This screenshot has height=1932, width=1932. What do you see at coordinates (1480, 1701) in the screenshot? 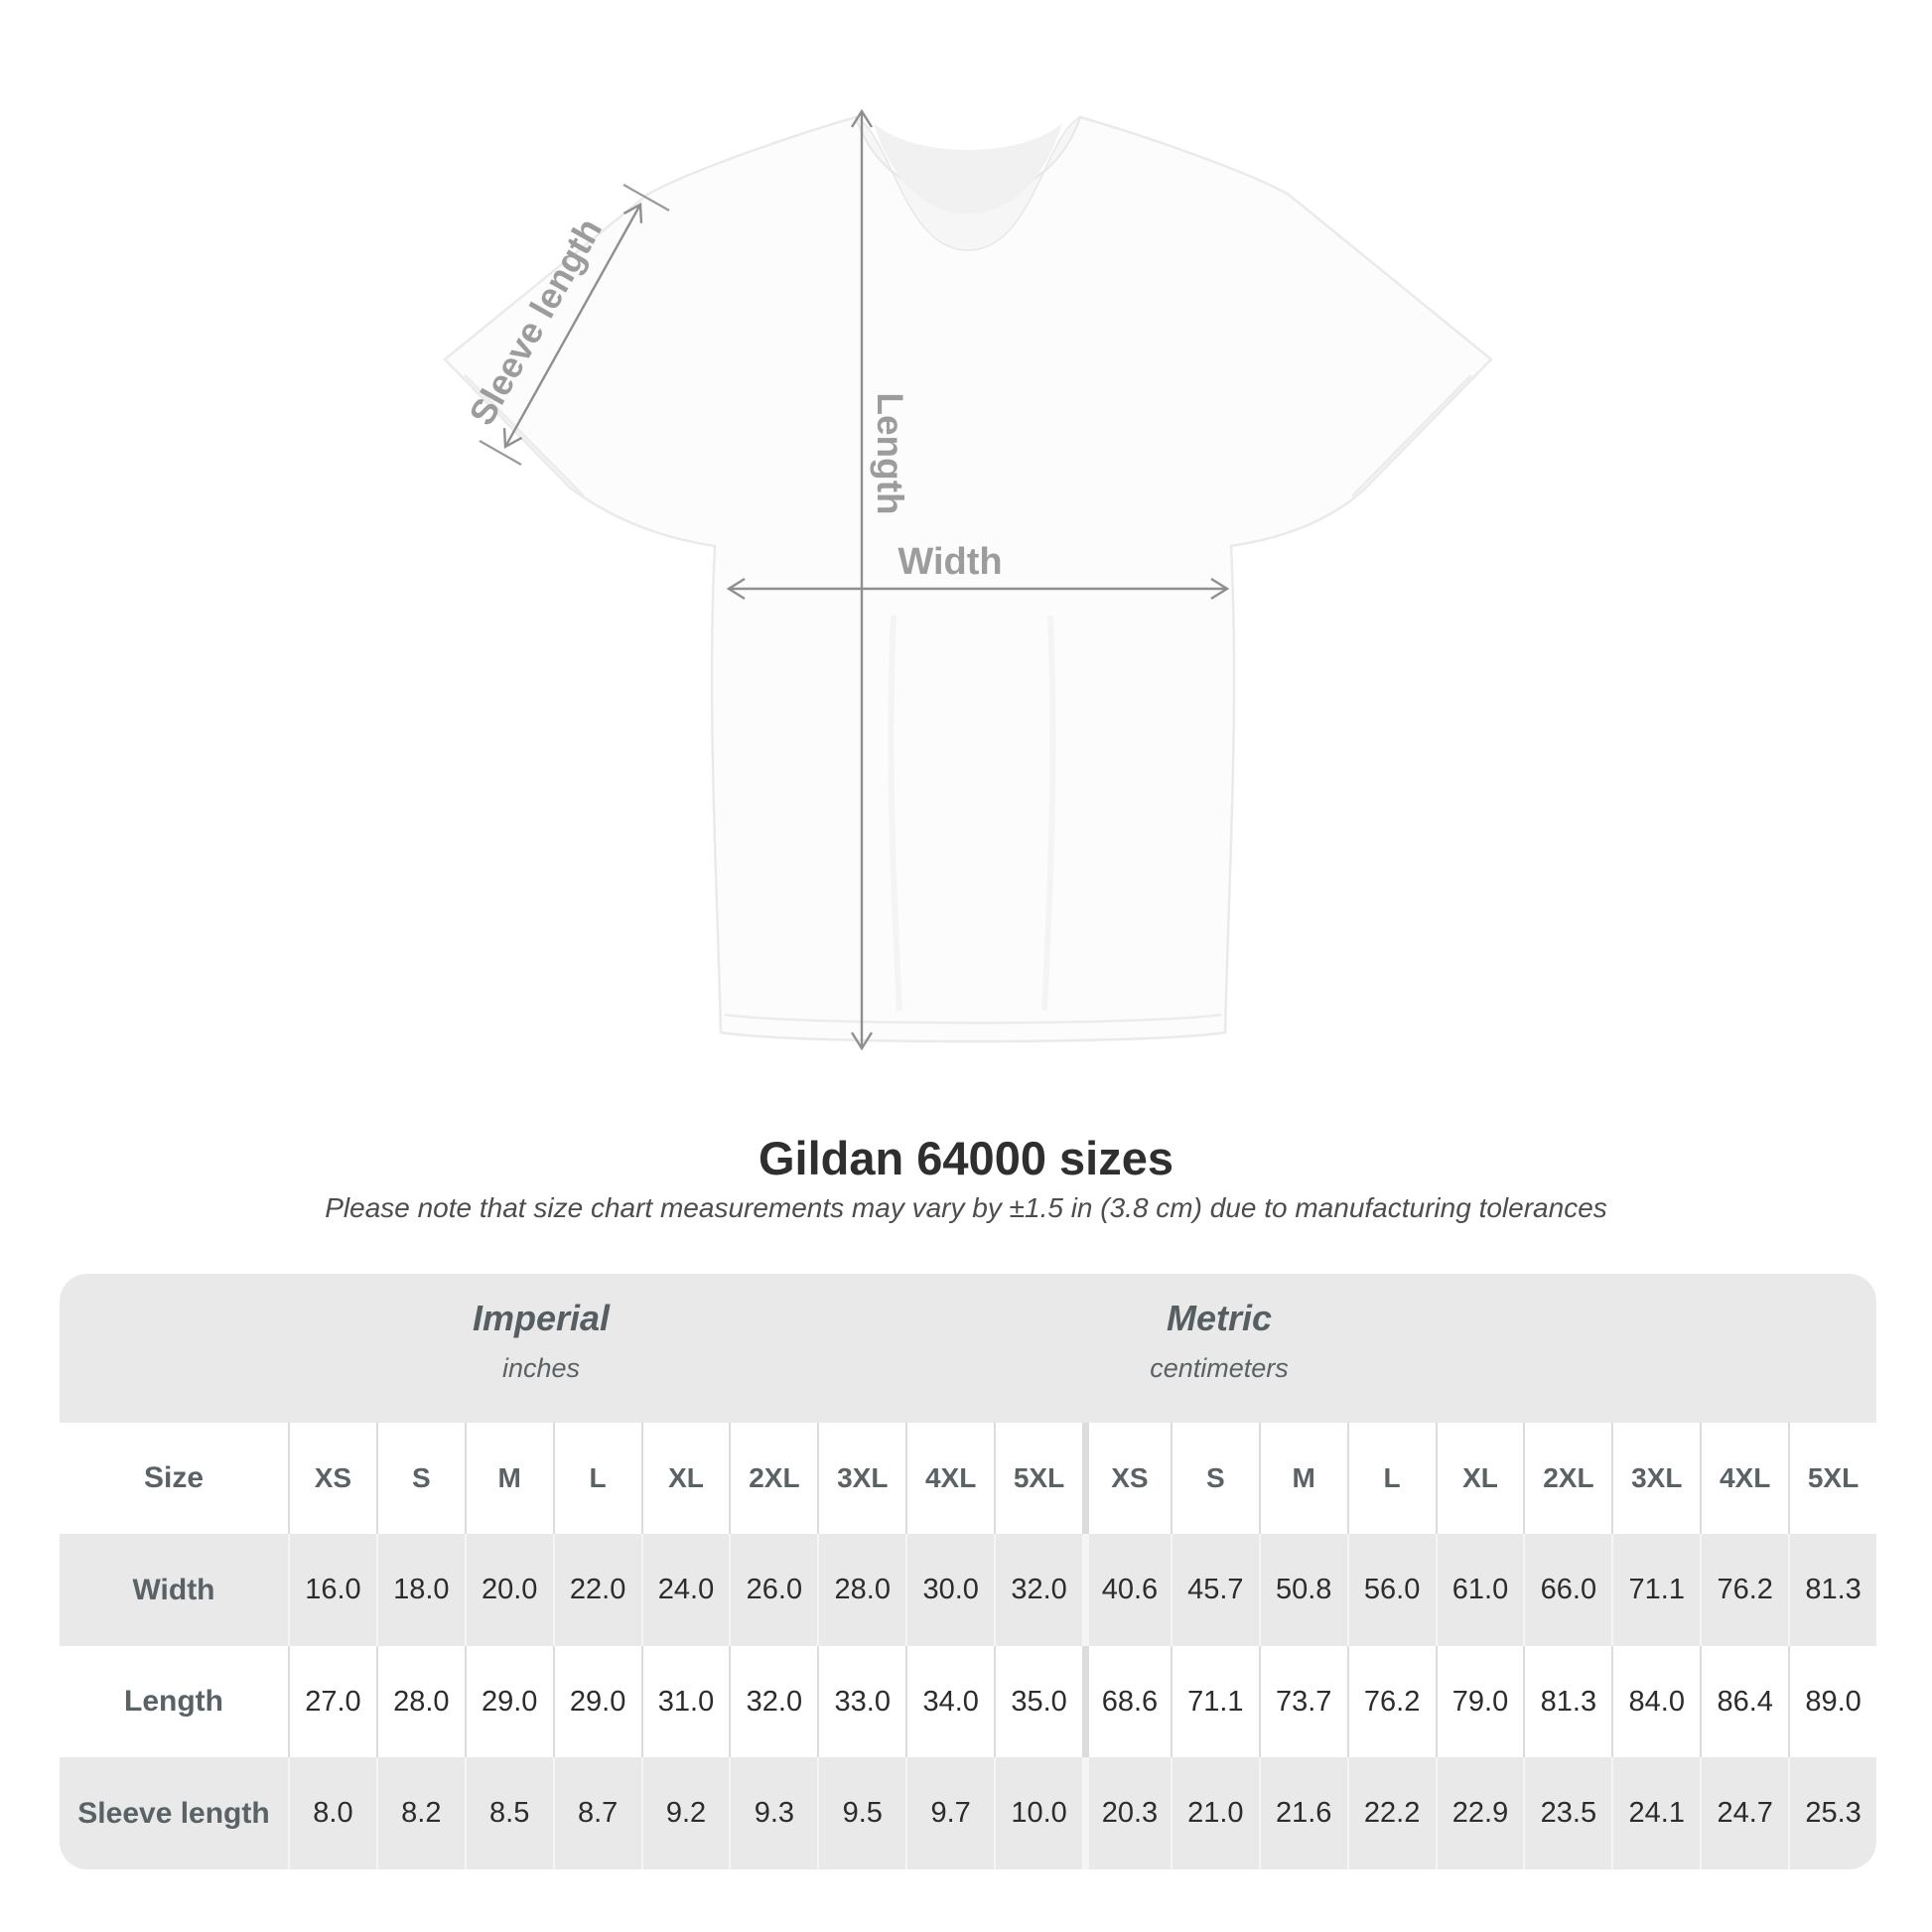
I see `value-cell: 79.0` at bounding box center [1480, 1701].